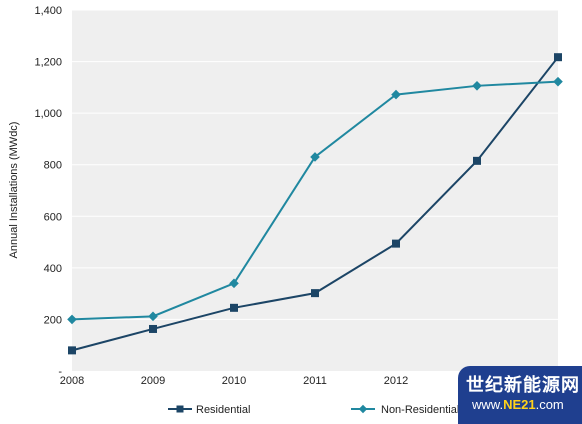  I want to click on y-axis-tick-labels: - 200 400 600 800 1,000 1,200 1,400, so click(48, 191).